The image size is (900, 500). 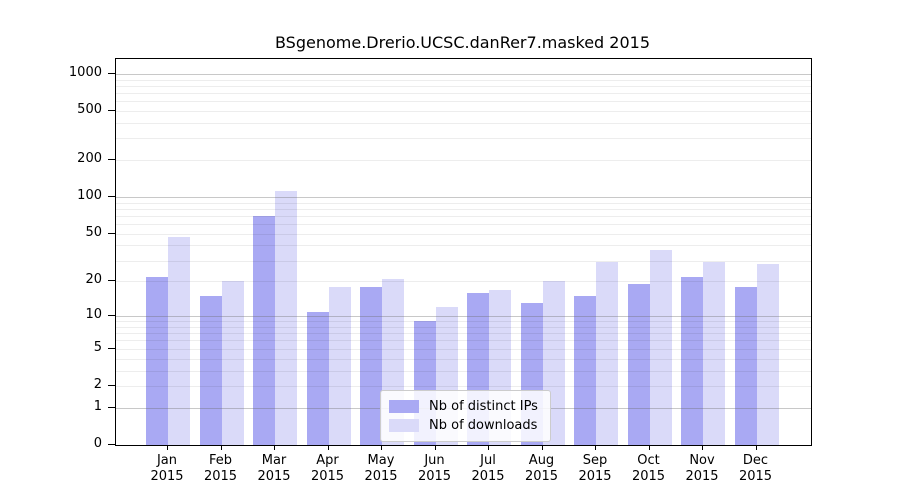 I want to click on y-tick-label: 100, so click(x=89, y=196).